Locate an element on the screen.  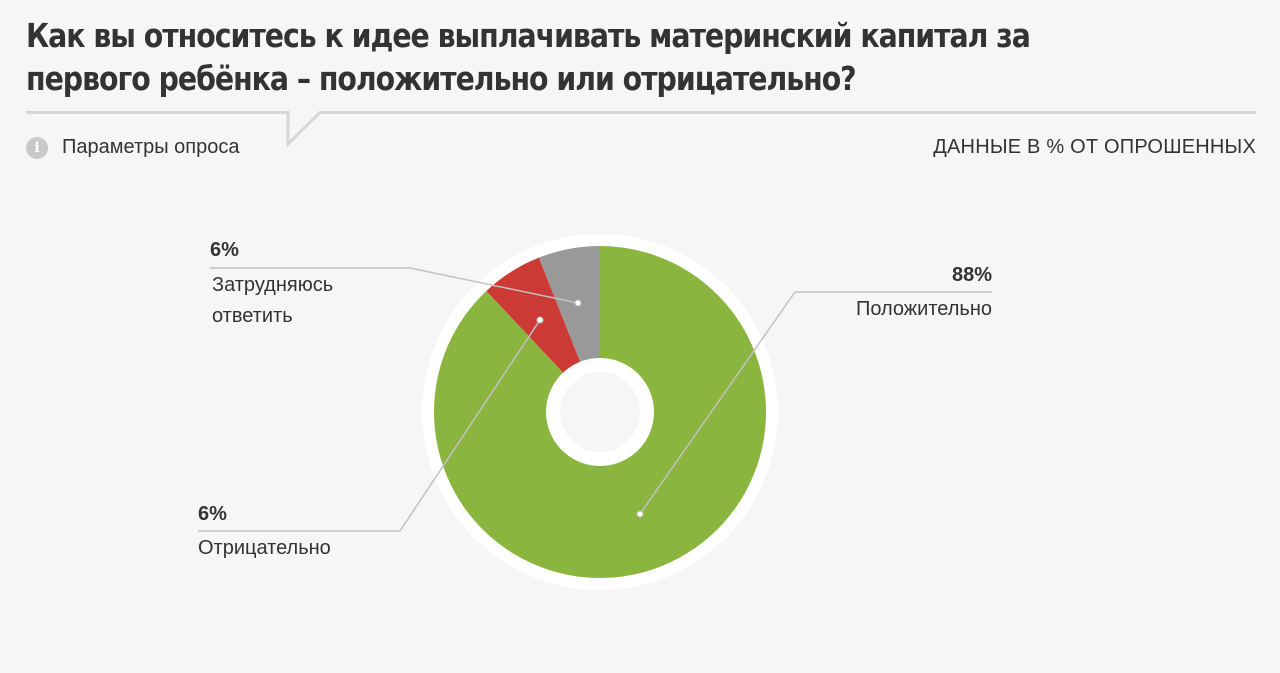
category-label-undecided-line2: ответить is located at coordinates (252, 316).